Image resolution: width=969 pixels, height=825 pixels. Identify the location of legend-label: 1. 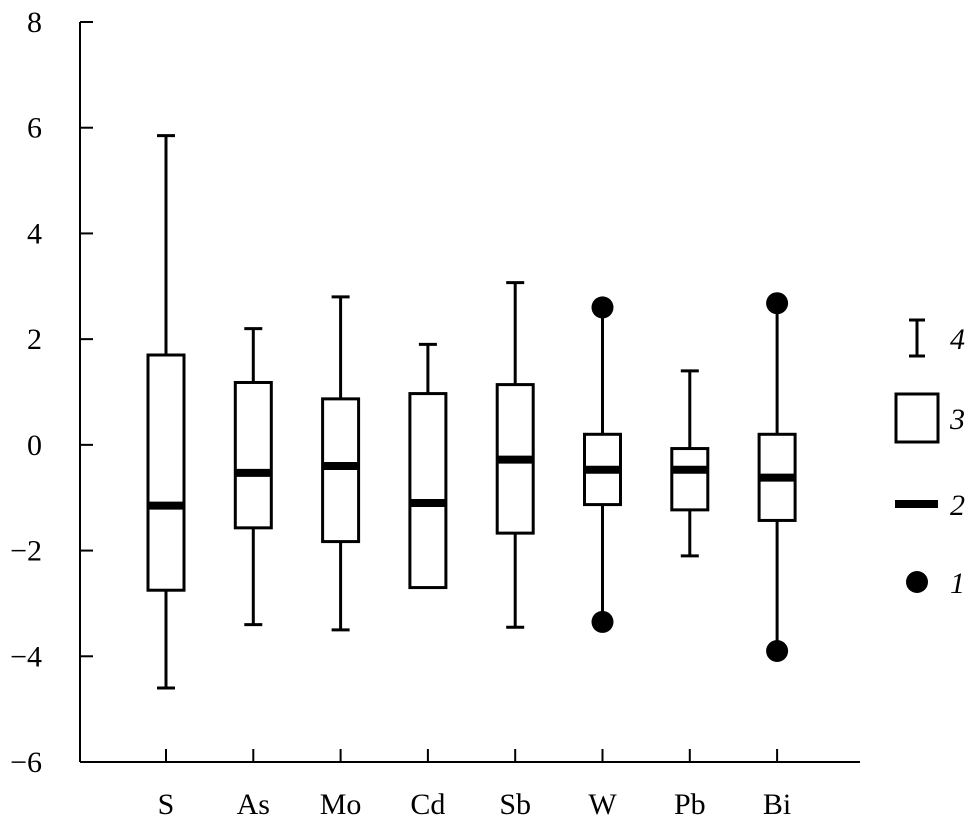
(957, 583).